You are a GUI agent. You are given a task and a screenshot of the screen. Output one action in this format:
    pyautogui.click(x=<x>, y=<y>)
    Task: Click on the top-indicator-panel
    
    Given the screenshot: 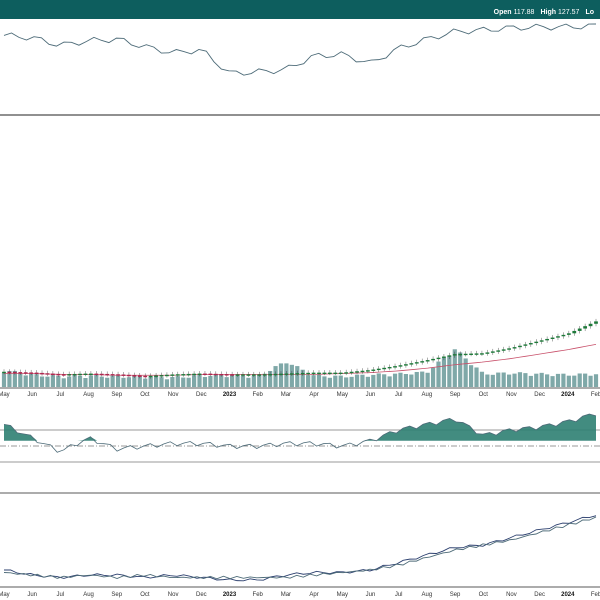 What is the action you would take?
    pyautogui.click(x=300, y=49)
    